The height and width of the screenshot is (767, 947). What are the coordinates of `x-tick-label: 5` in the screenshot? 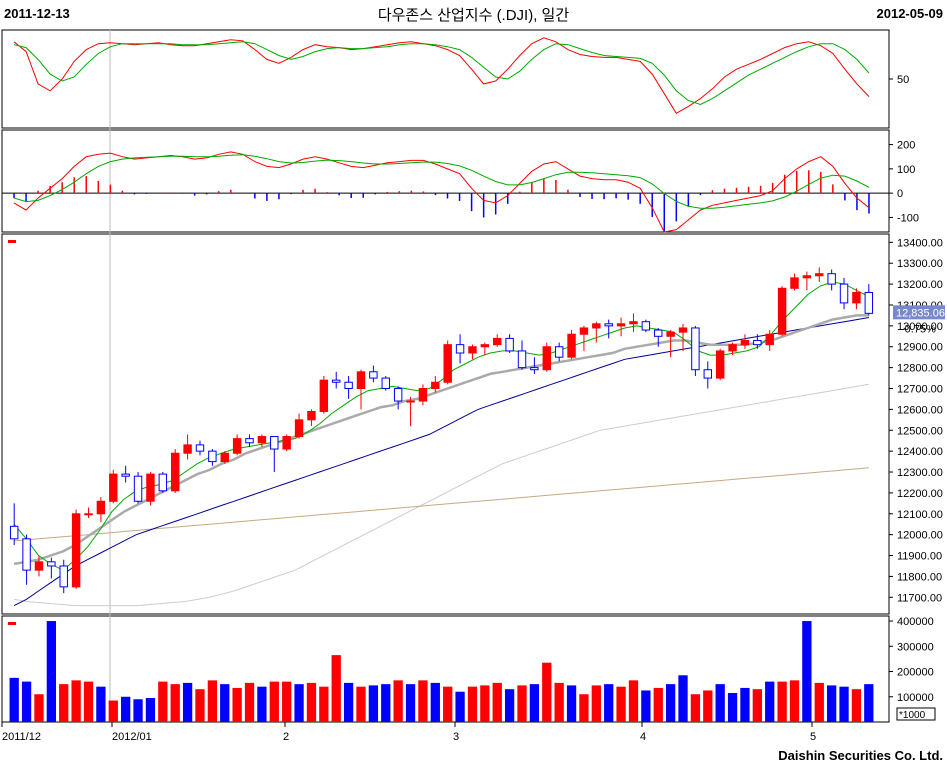 It's located at (813, 737).